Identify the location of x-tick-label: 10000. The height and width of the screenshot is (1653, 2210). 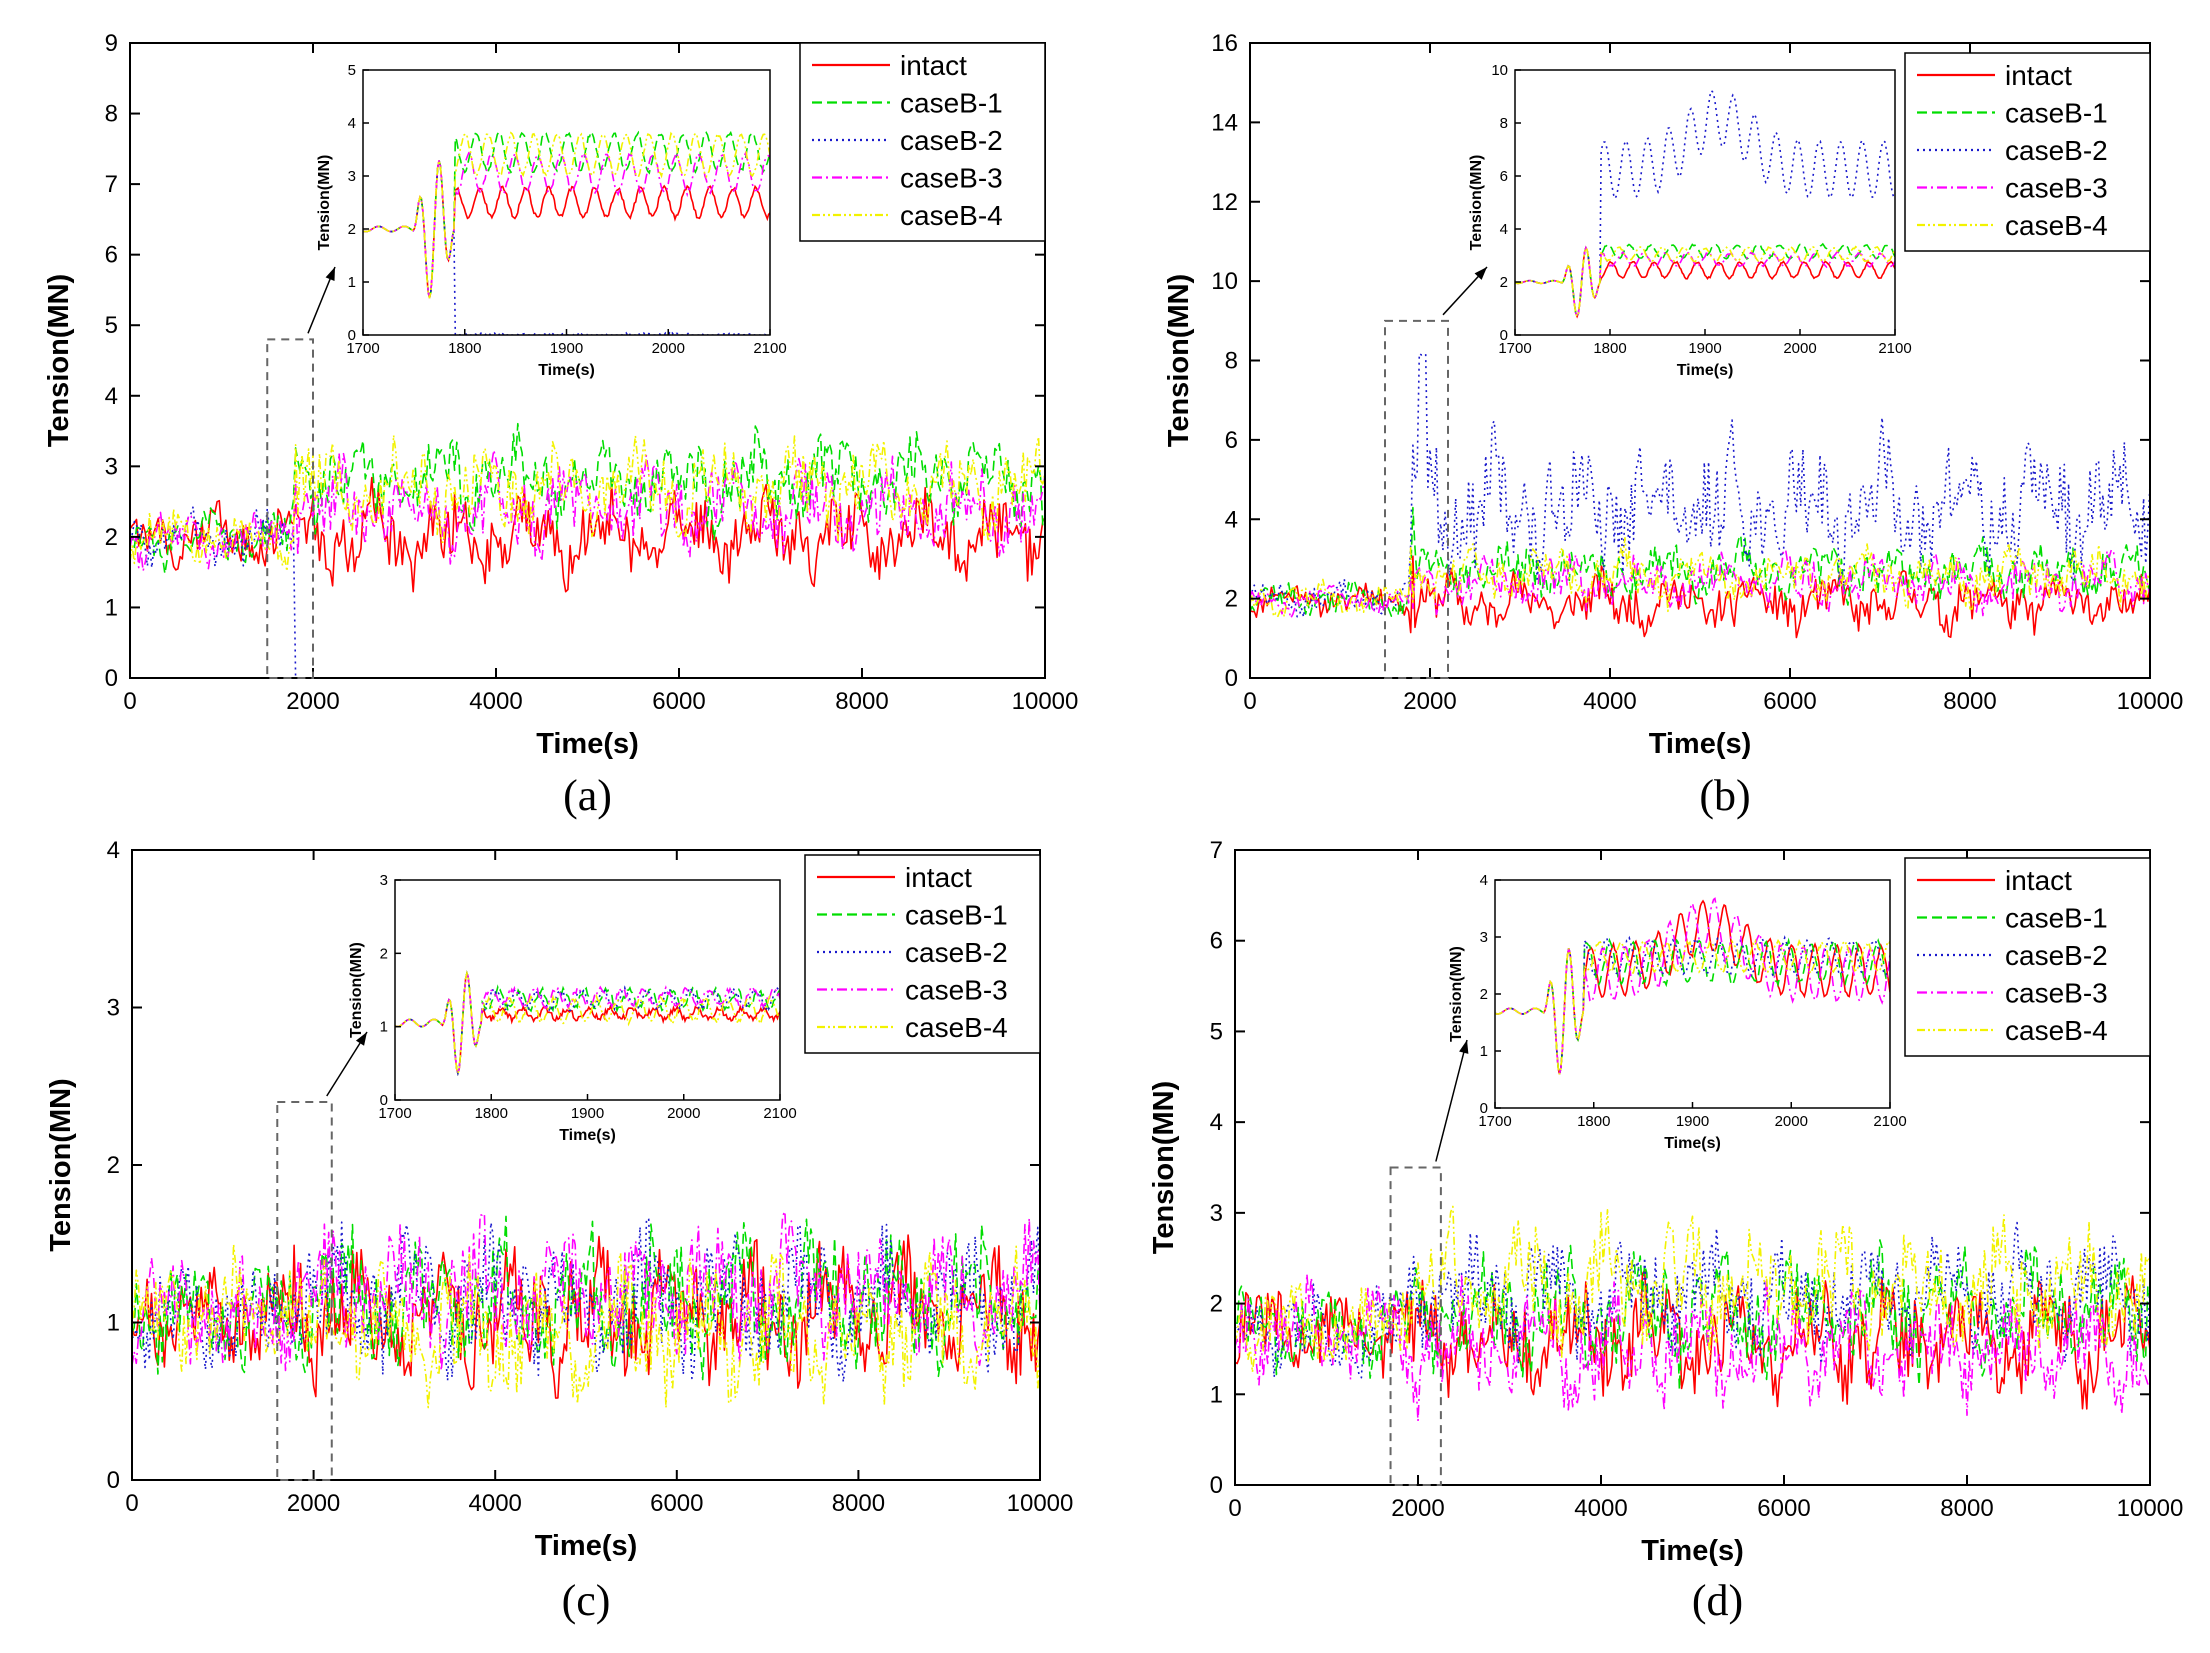
(1040, 1503).